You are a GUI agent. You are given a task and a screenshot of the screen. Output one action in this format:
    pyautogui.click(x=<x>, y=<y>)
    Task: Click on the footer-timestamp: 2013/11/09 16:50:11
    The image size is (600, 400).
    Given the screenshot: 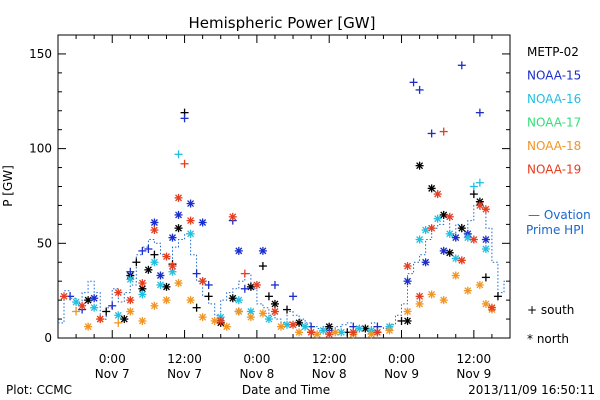 What is the action you would take?
    pyautogui.click(x=531, y=390)
    